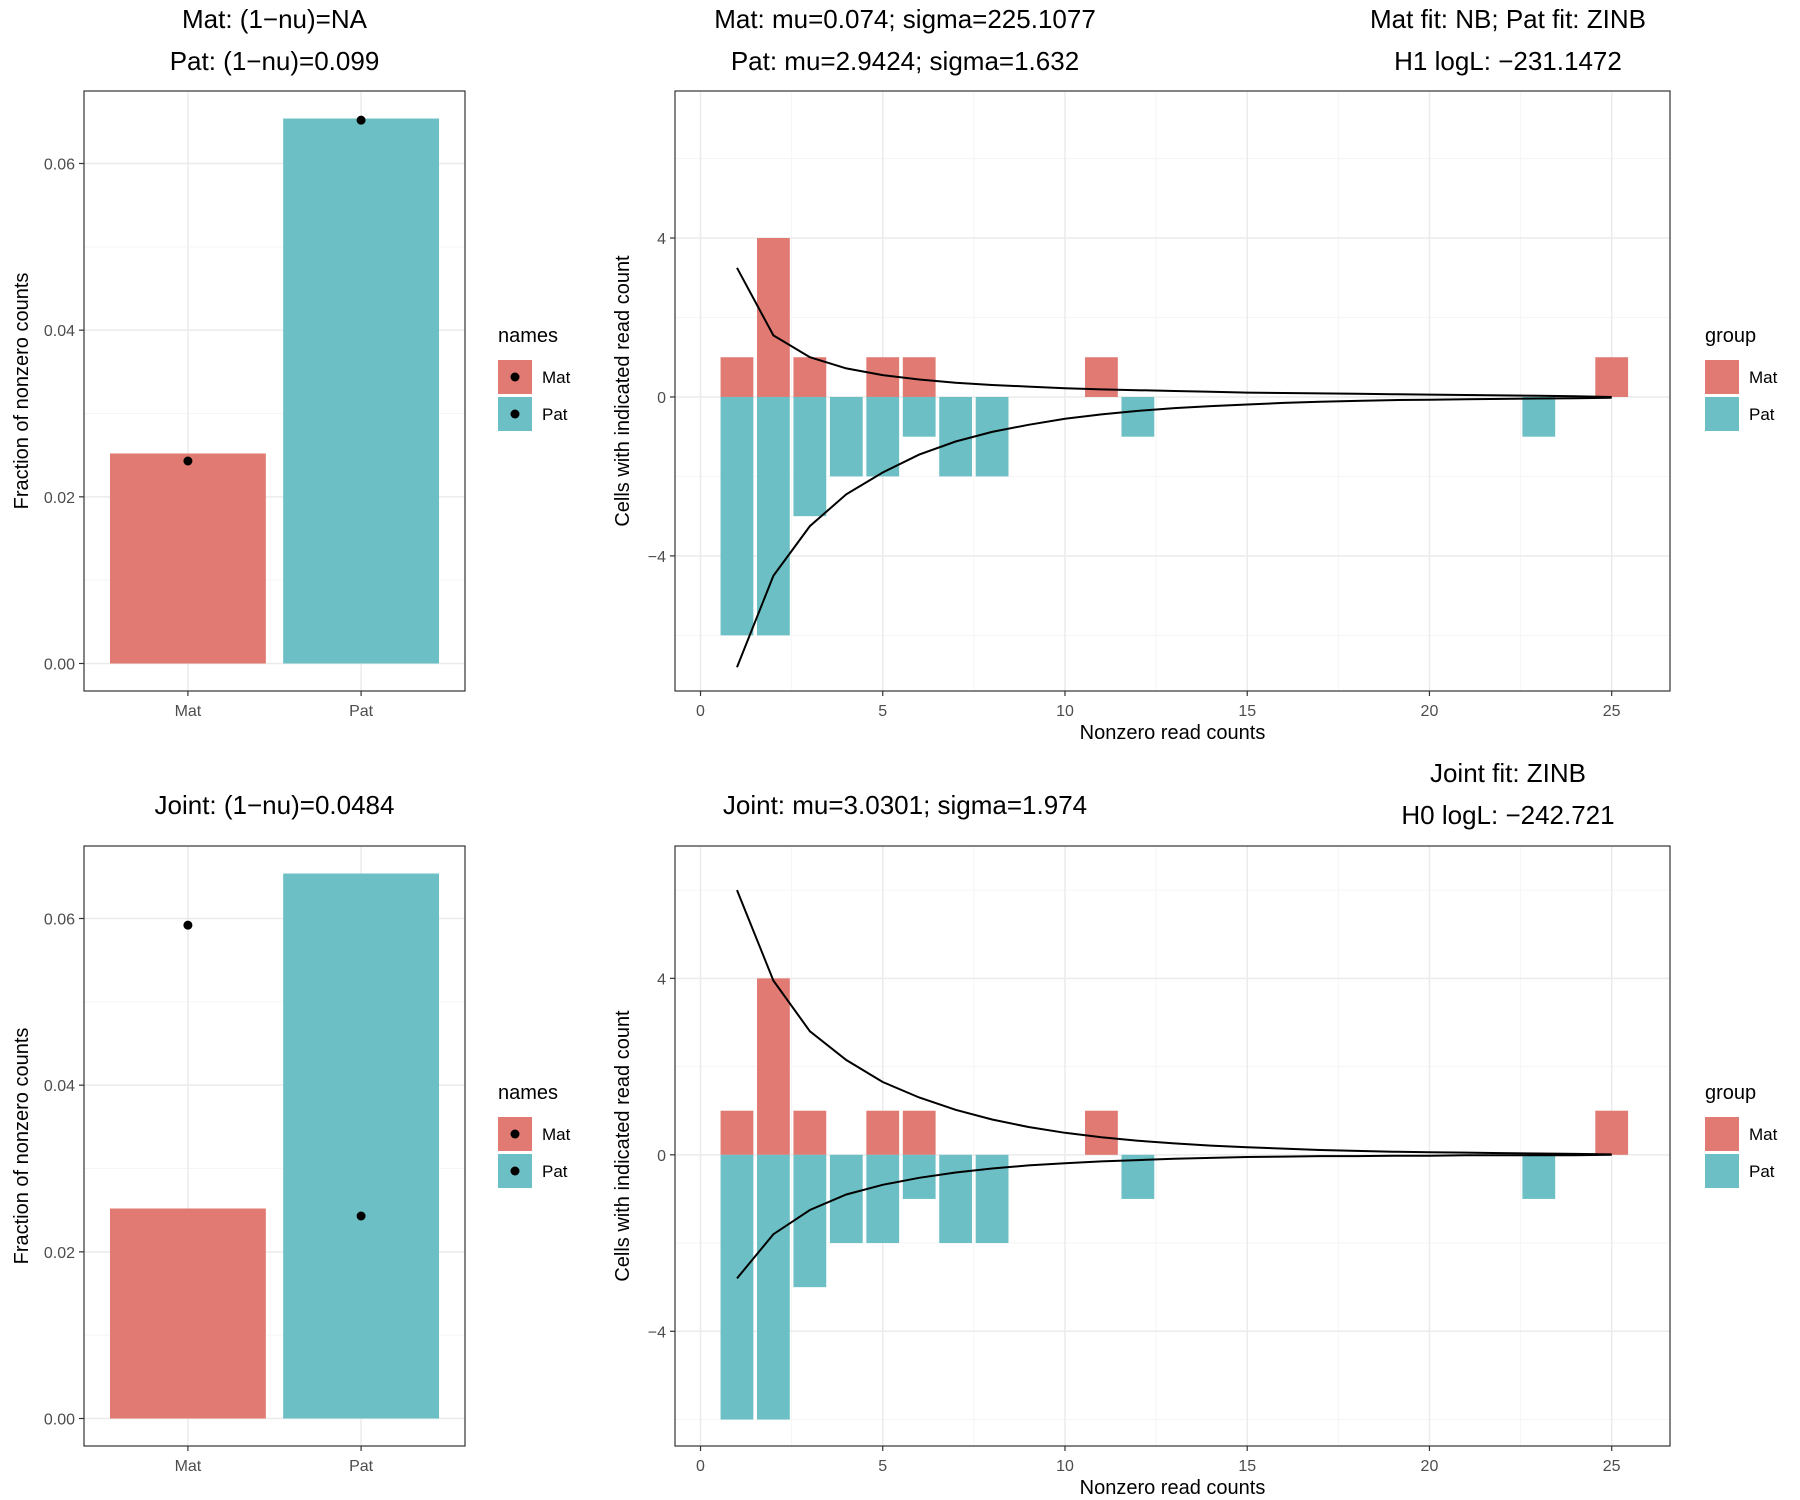 This screenshot has height=1500, width=1800. I want to click on legend-names: names Mat Pat, so click(534, 1135).